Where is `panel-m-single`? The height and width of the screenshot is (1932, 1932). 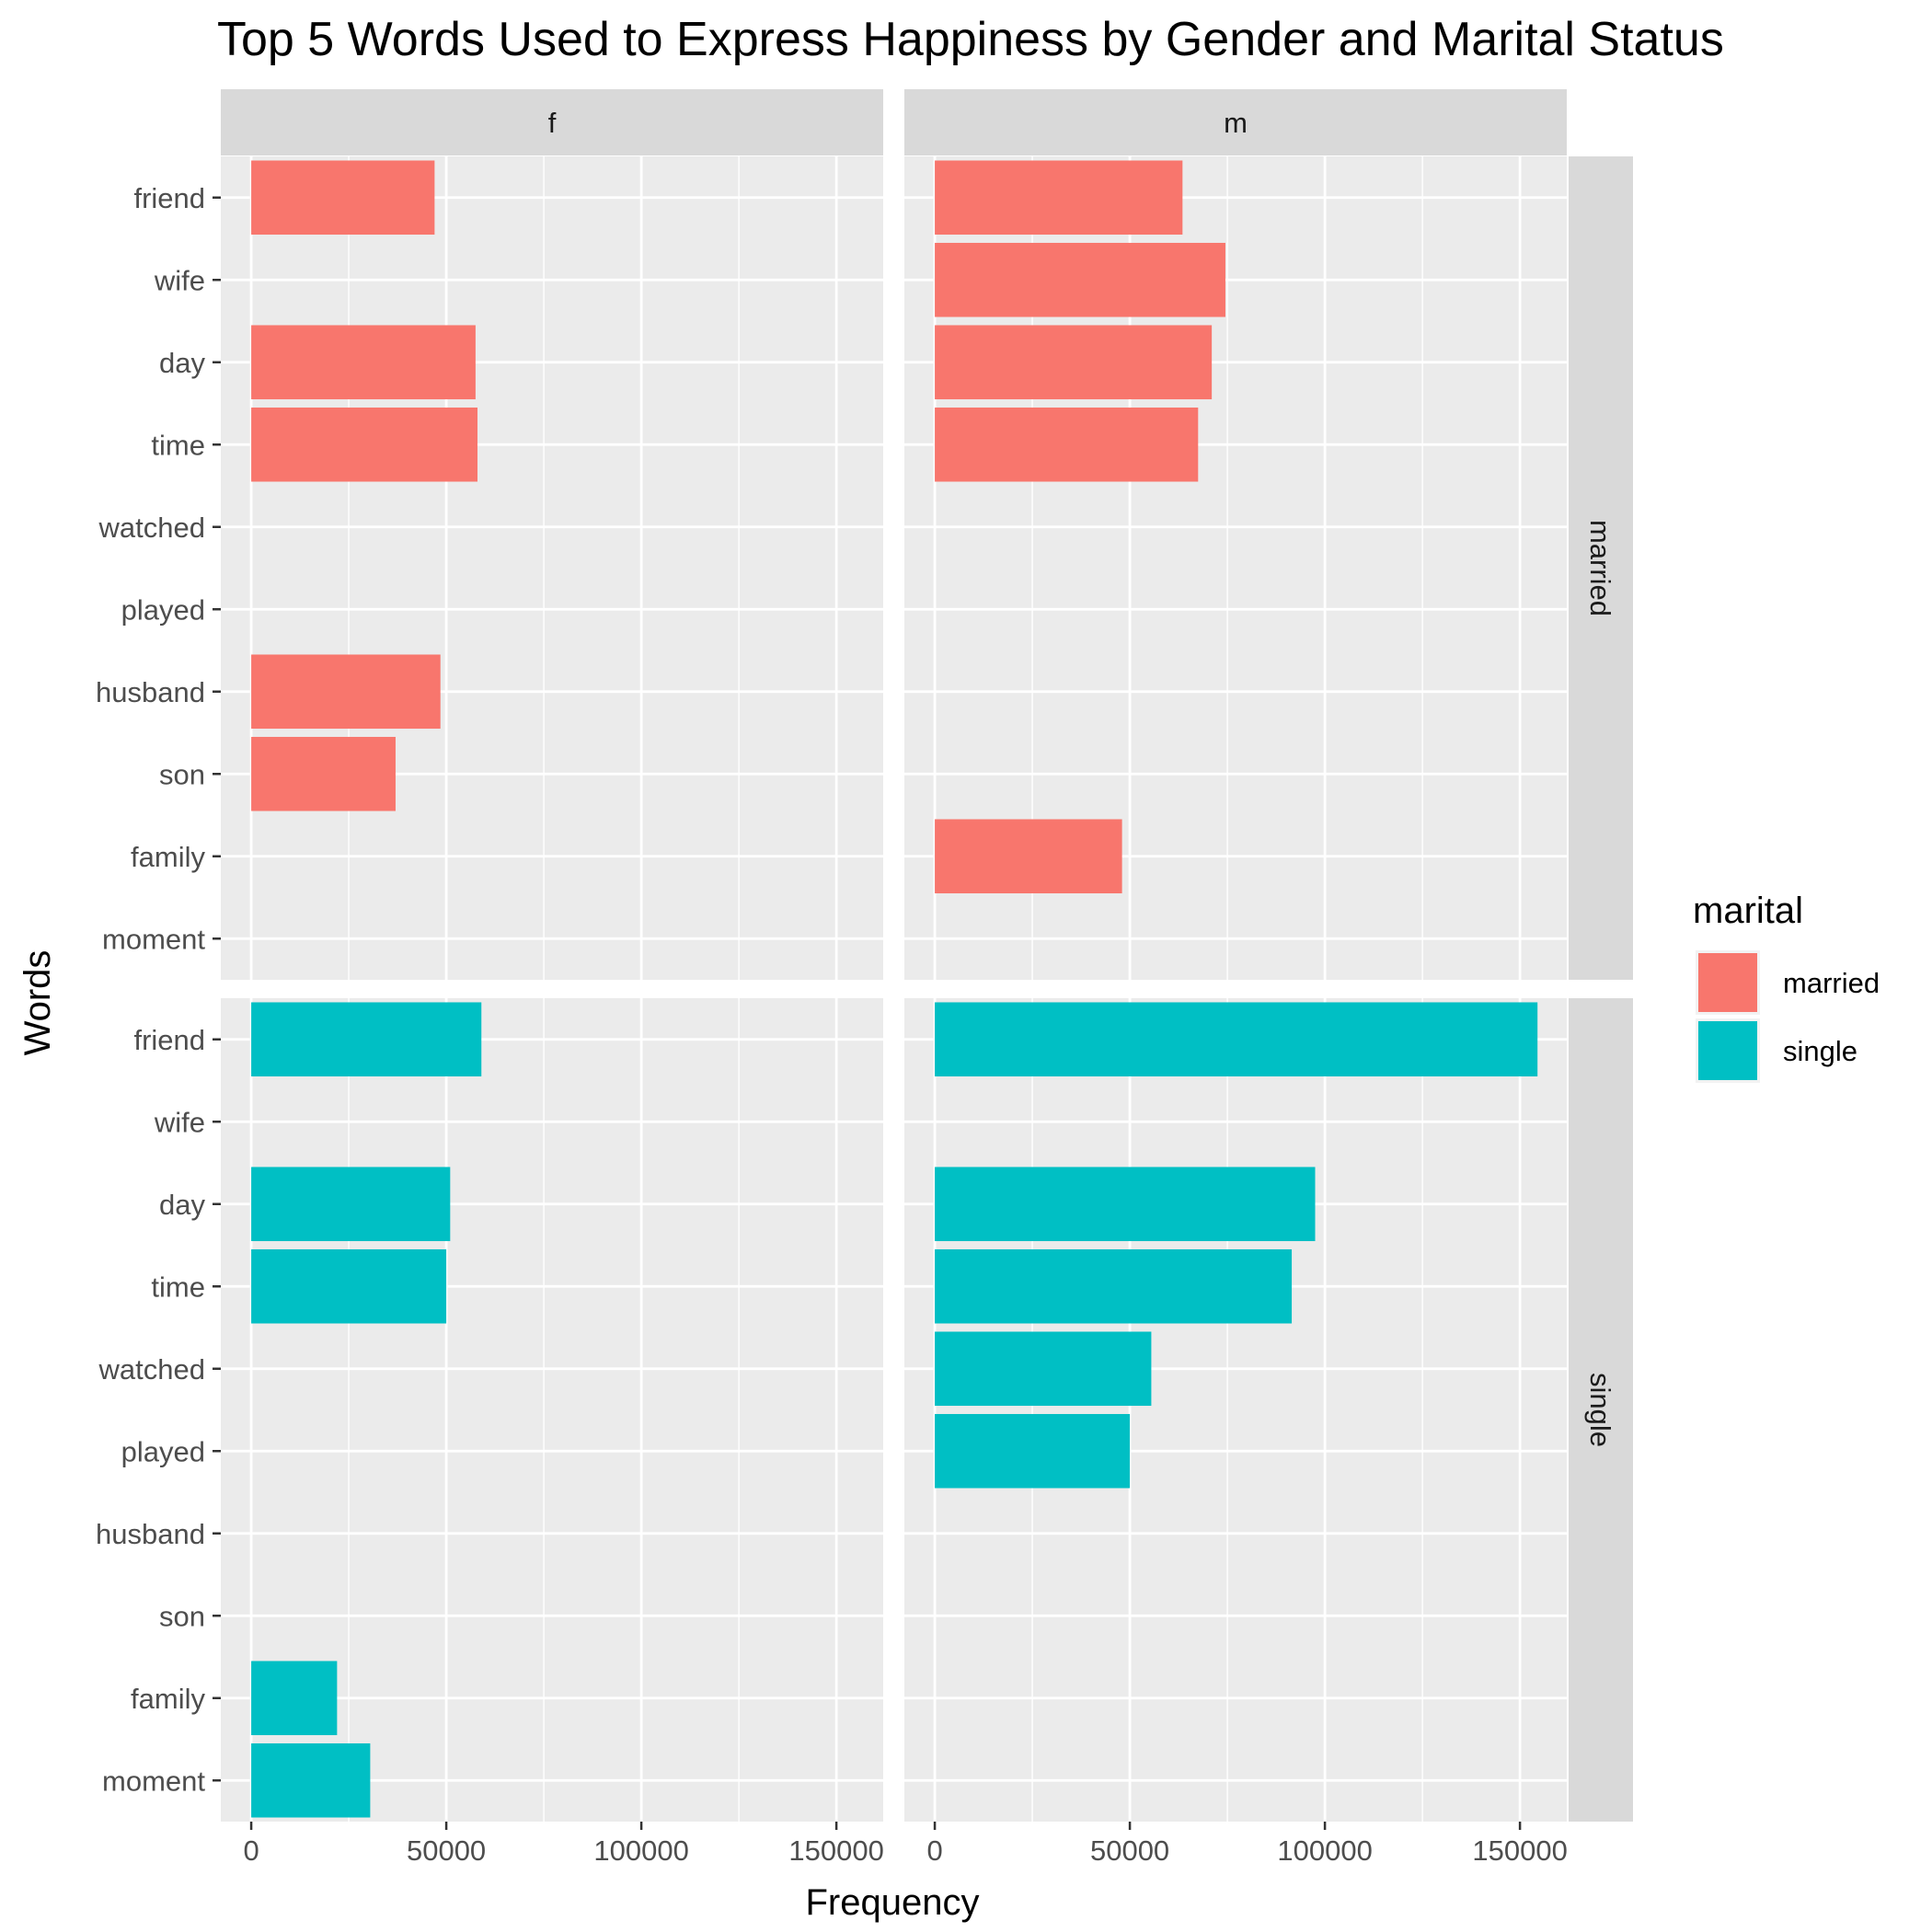 panel-m-single is located at coordinates (1235, 1410).